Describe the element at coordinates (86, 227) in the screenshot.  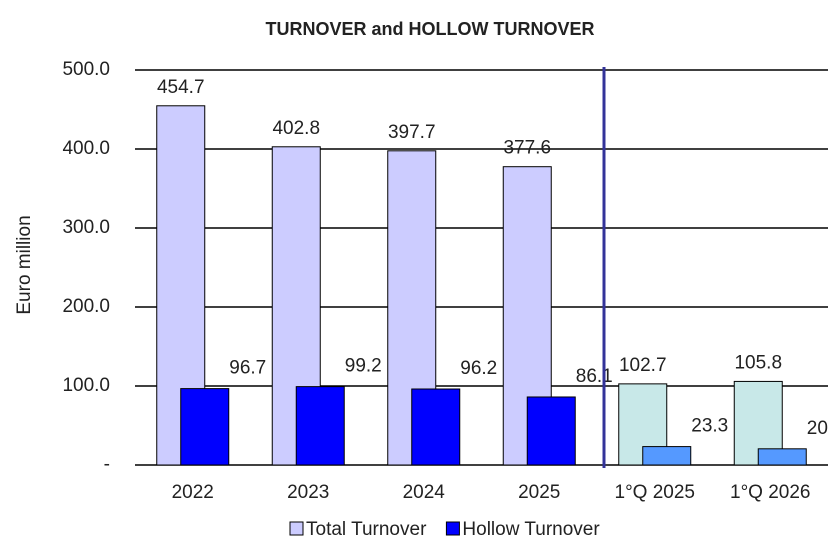
I see `y-tick-label: 300.0` at that location.